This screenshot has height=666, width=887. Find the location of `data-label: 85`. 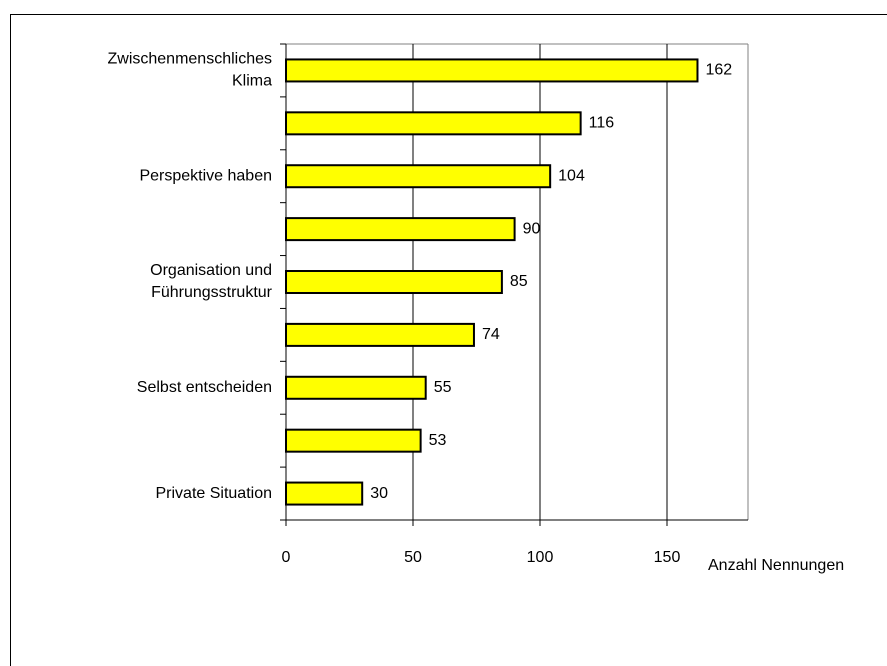

data-label: 85 is located at coordinates (519, 281).